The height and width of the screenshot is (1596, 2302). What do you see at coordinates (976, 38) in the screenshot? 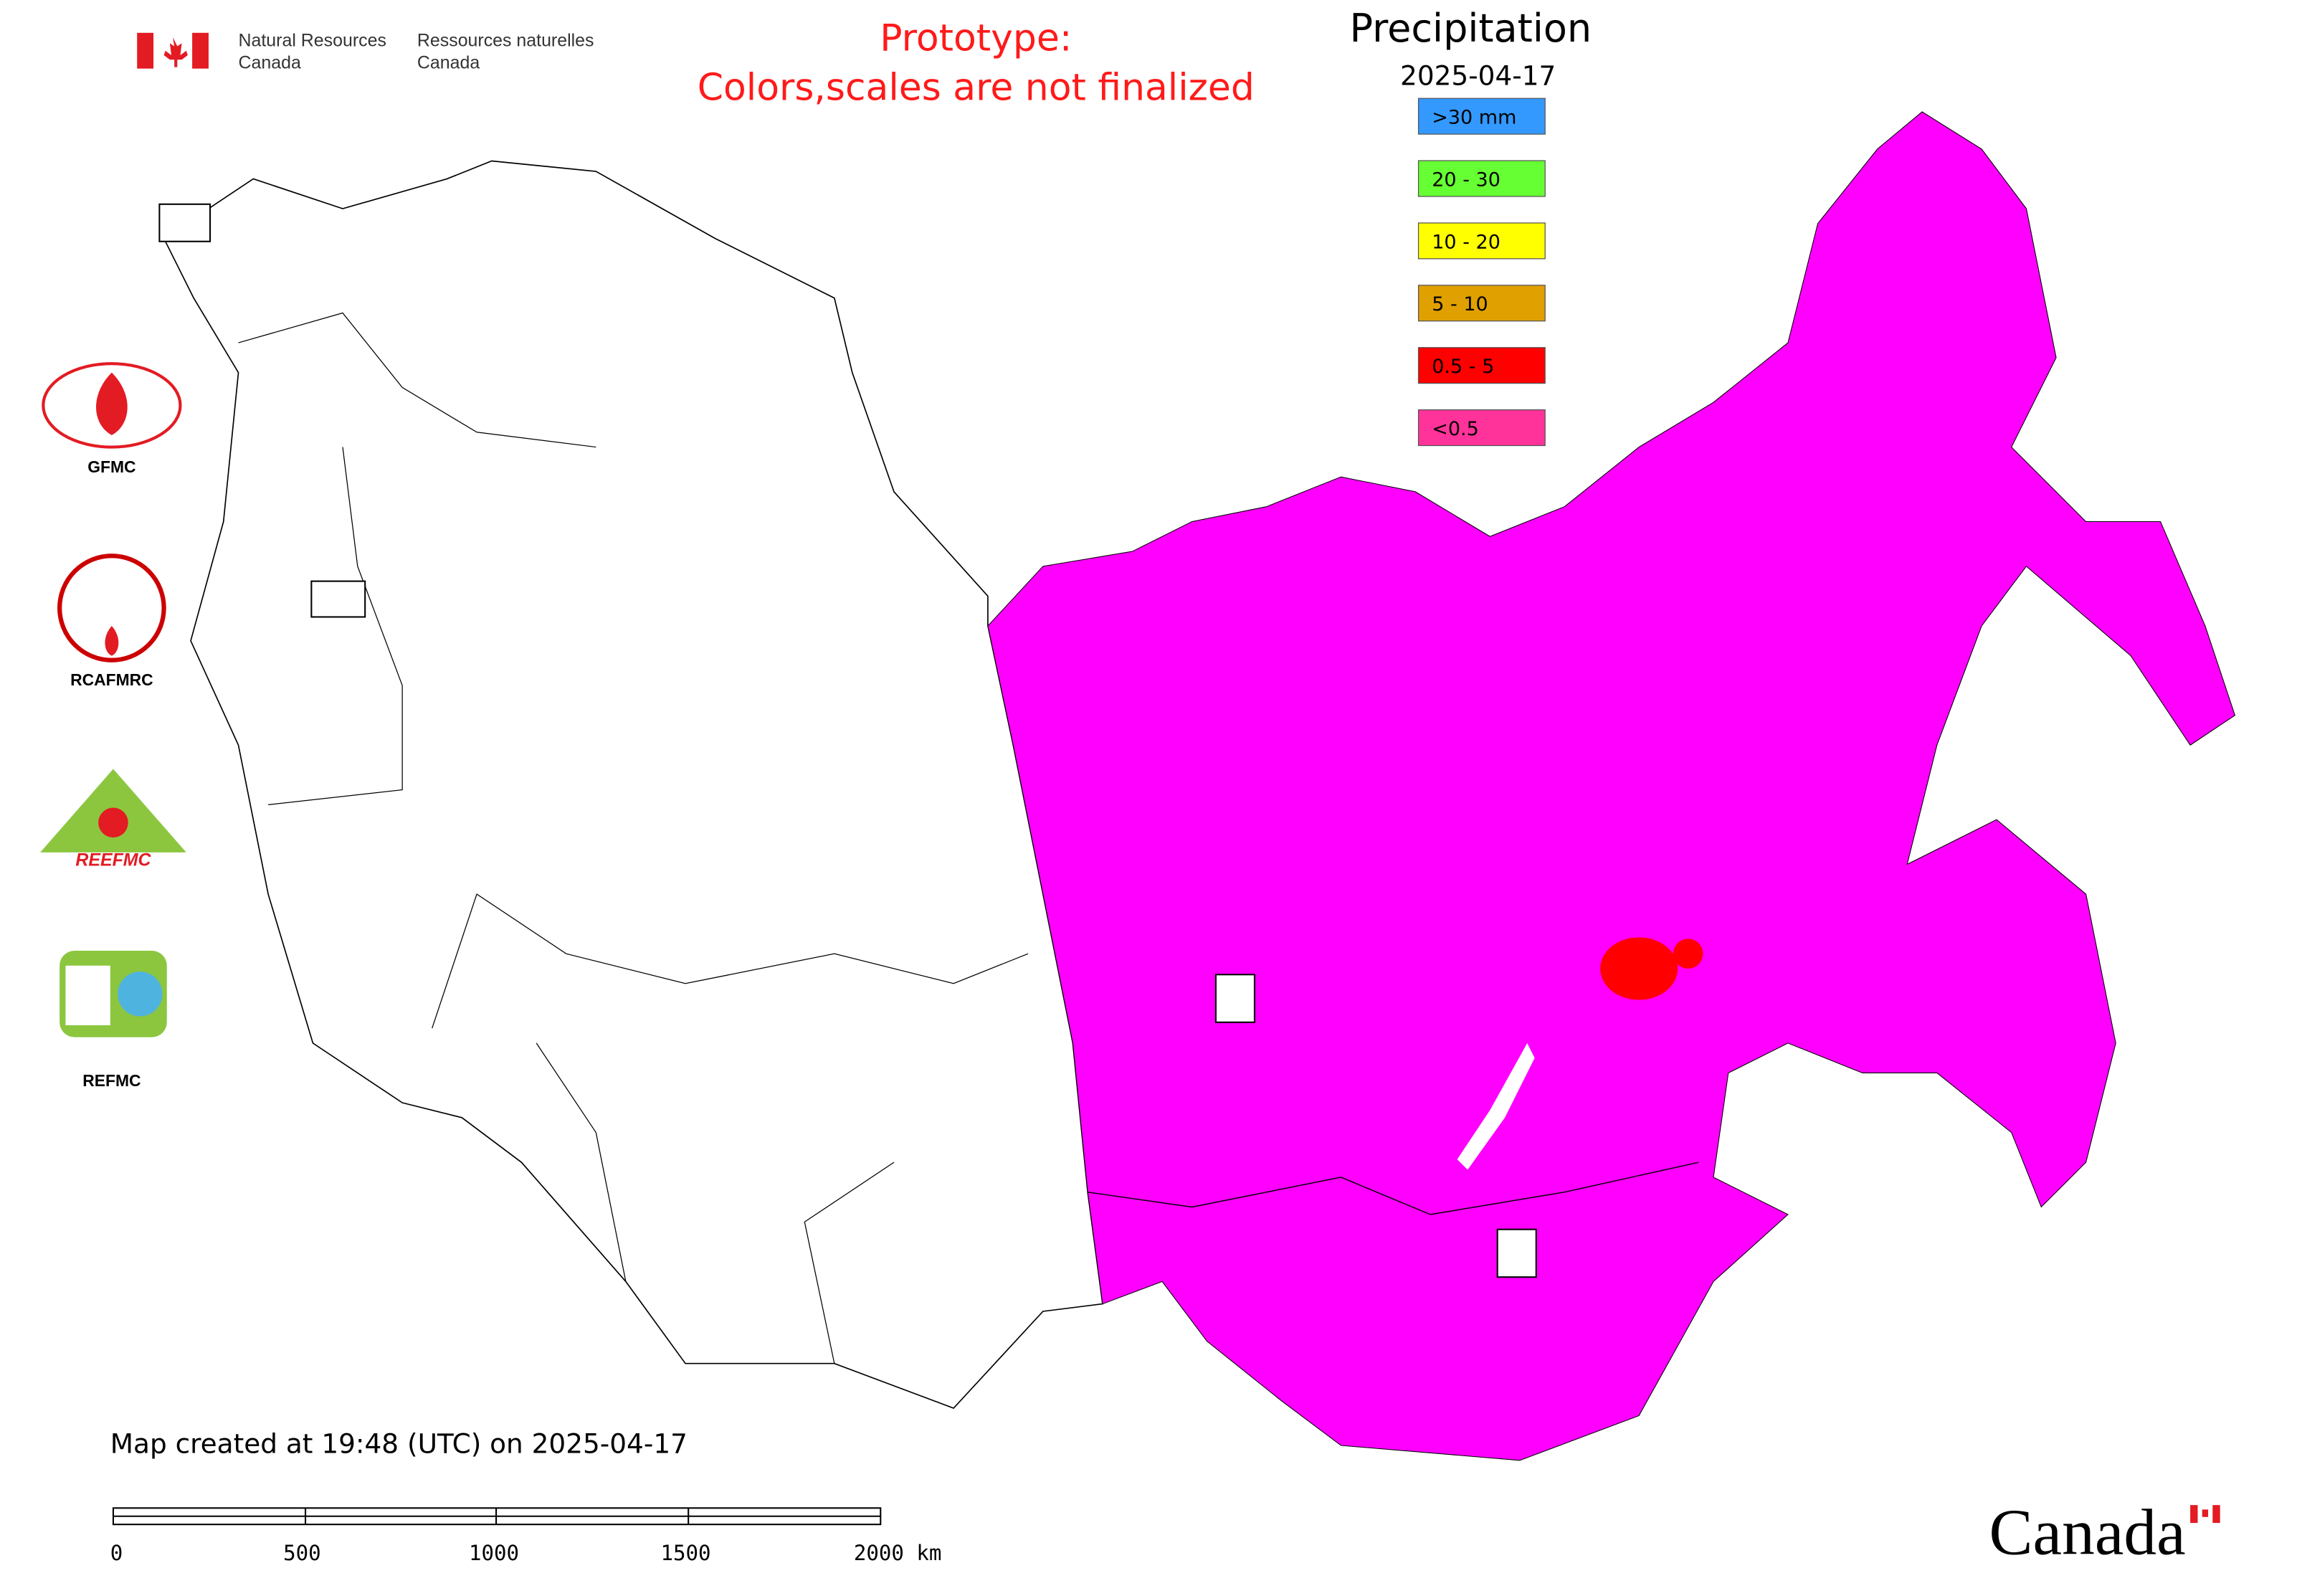
I see `notice: Prototype:` at bounding box center [976, 38].